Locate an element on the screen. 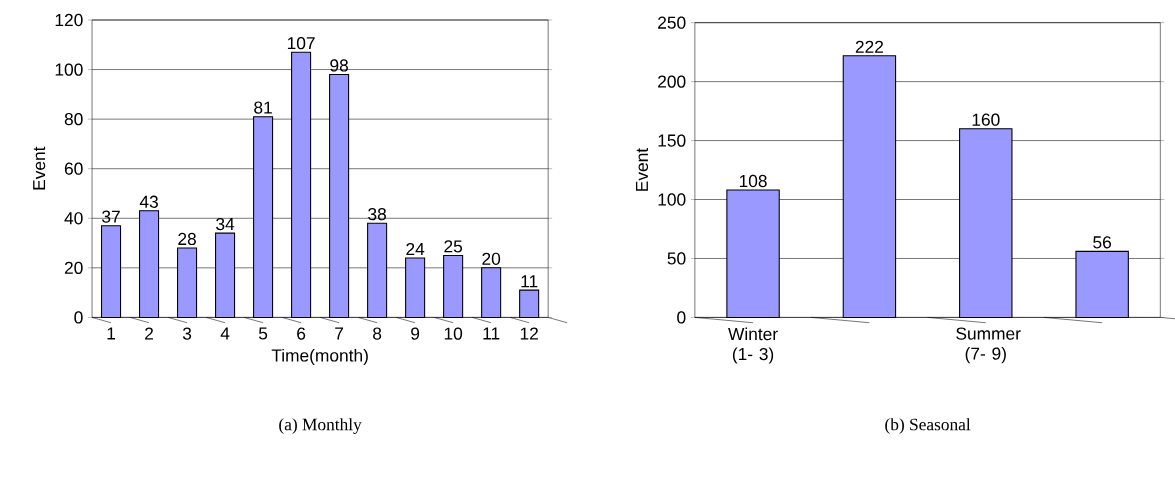 Image resolution: width=1175 pixels, height=477 pixels. y-tick-label: 20 is located at coordinates (73, 267).